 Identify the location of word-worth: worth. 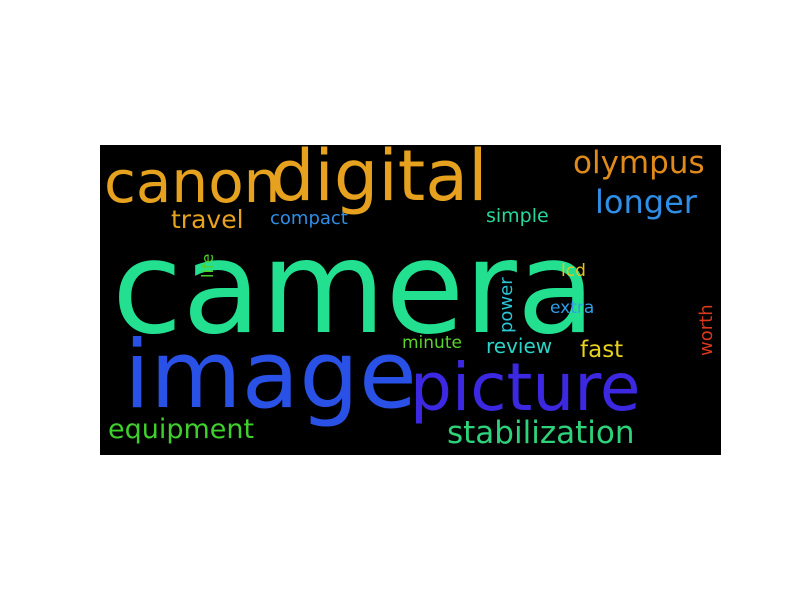
(706, 330).